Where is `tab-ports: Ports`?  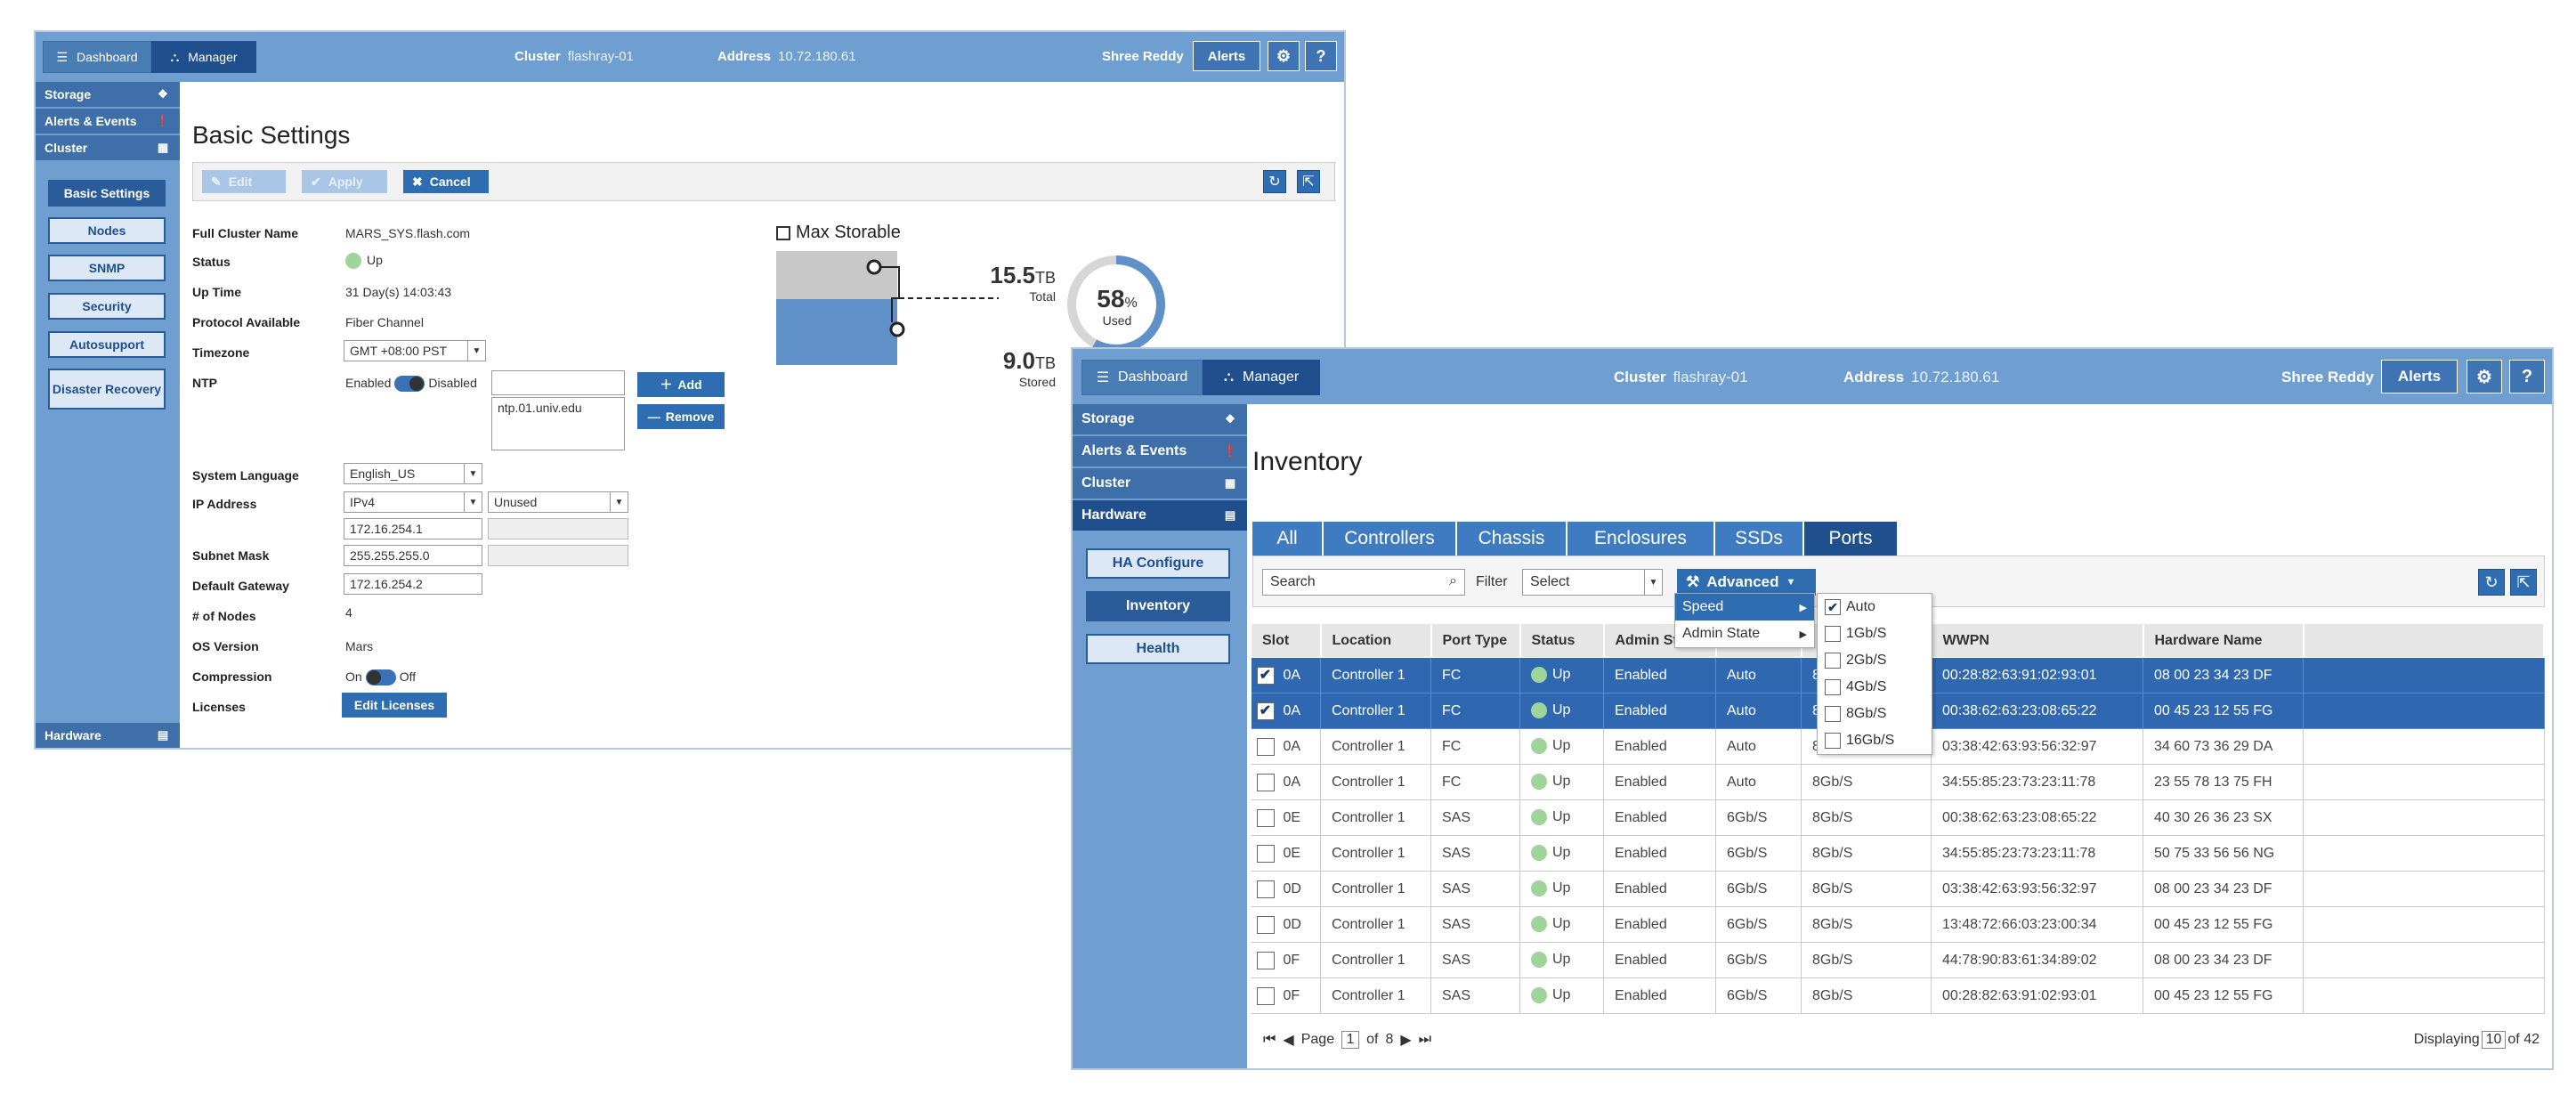 tab-ports: Ports is located at coordinates (1851, 539).